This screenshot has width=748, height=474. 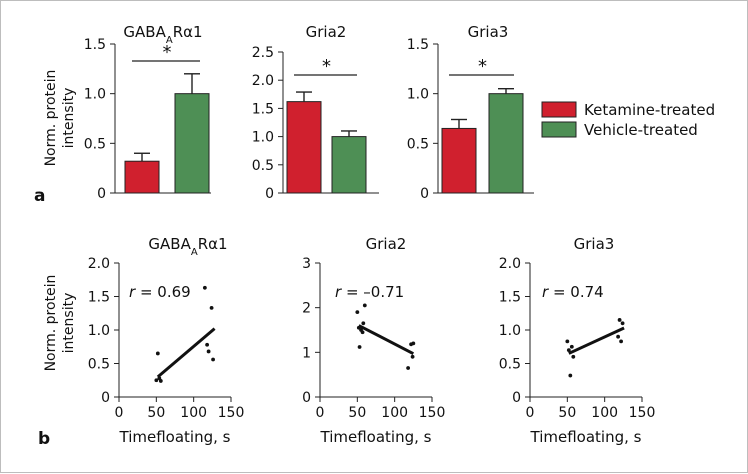 What do you see at coordinates (326, 32) in the screenshot?
I see `chart-title: Gria2` at bounding box center [326, 32].